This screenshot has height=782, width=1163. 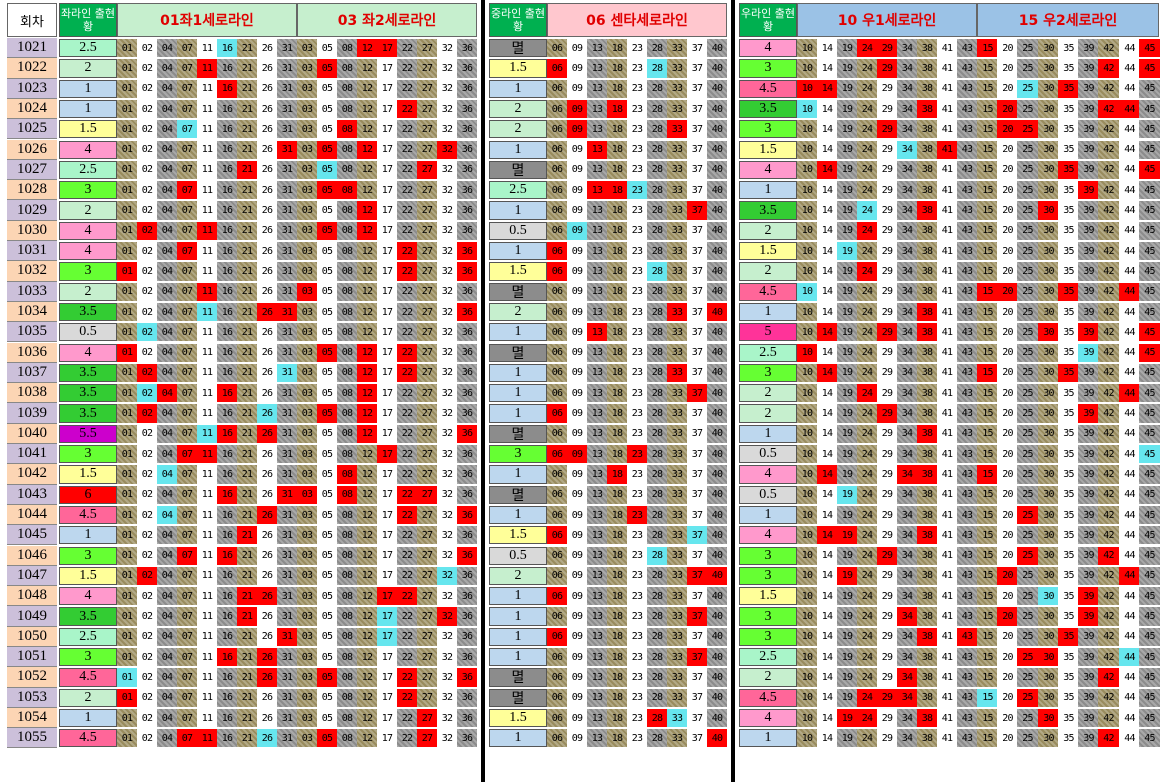 I want to click on ball-10: 10, so click(x=807, y=149).